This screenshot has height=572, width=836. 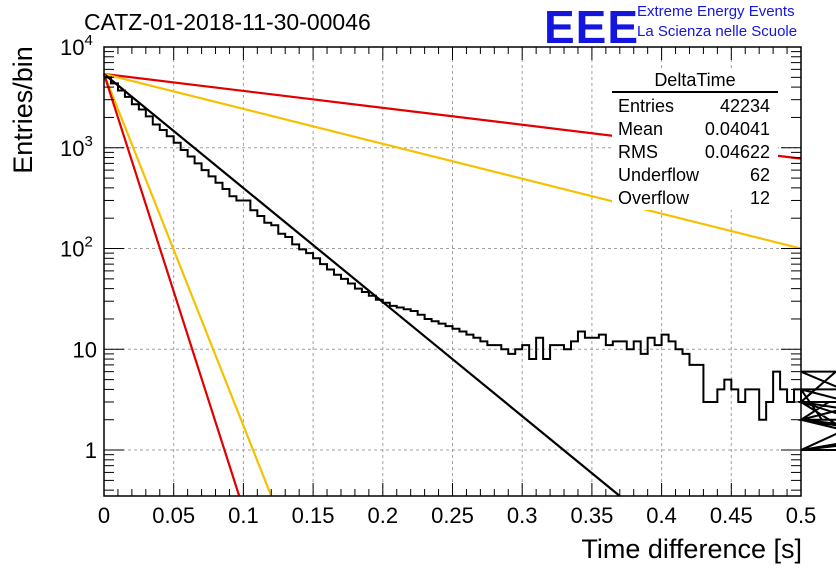 What do you see at coordinates (737, 152) in the screenshot?
I see `stats-value: 0.04622` at bounding box center [737, 152].